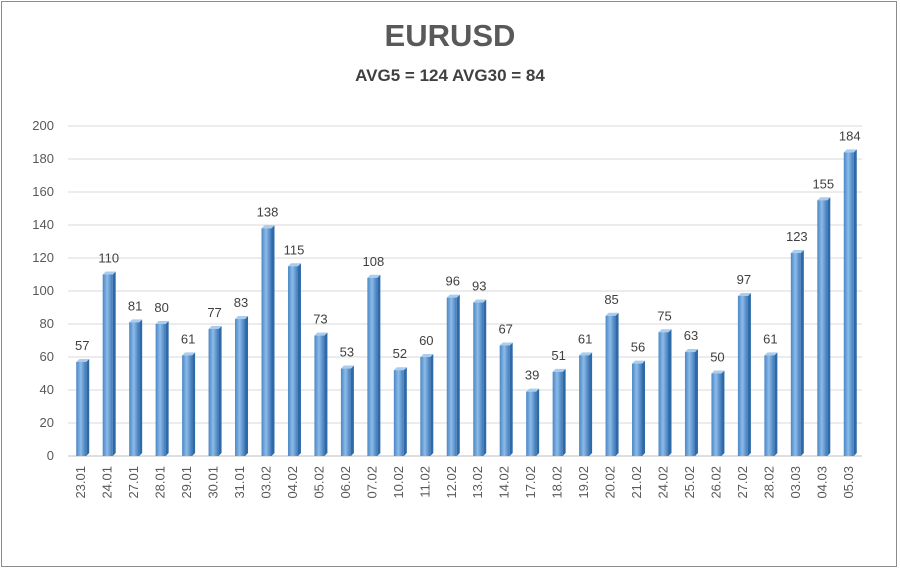  Describe the element at coordinates (214, 312) in the screenshot. I see `data-label: 77` at that location.